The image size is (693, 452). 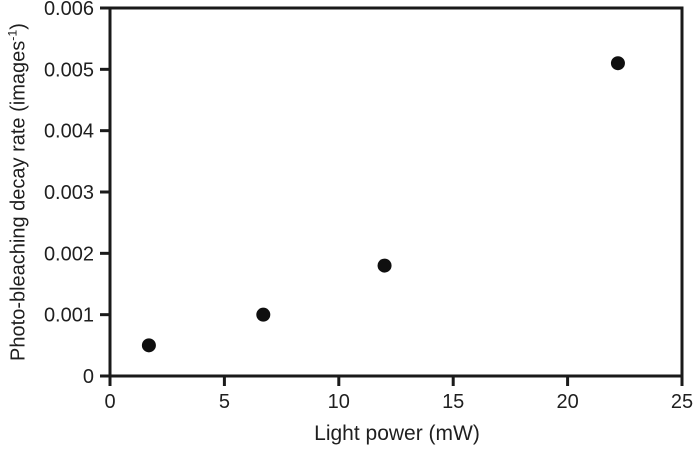 I want to click on y-axis-title-text: Photo-bleaching decay rate (images, so click(x=18, y=200).